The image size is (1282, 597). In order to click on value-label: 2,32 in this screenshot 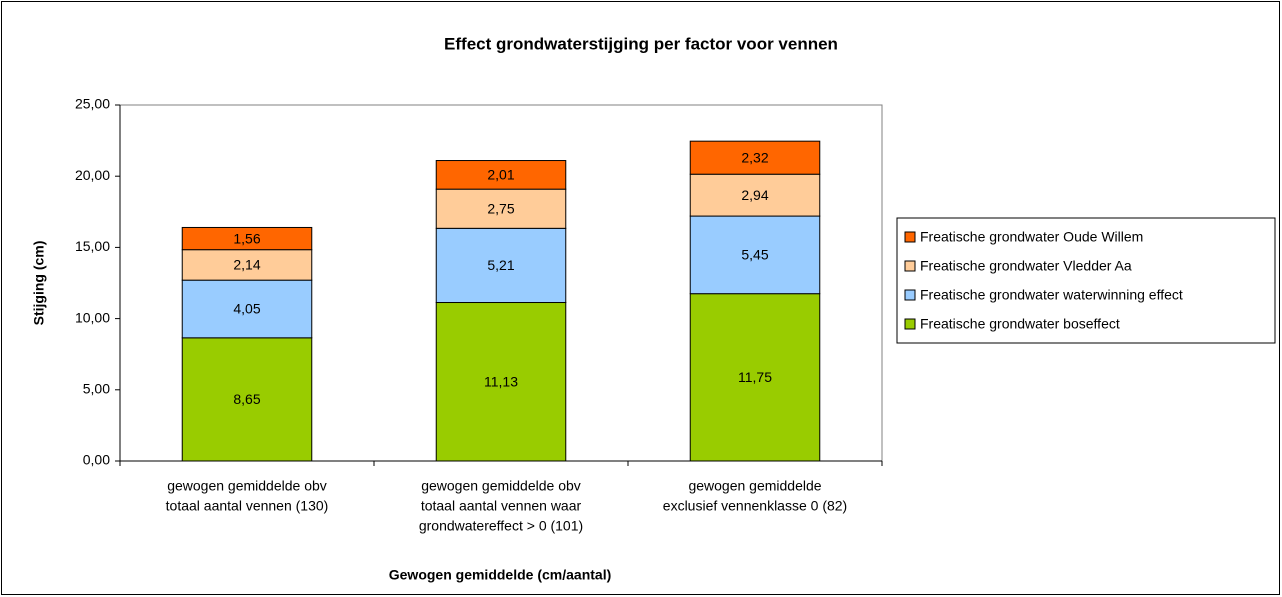, I will do `click(754, 157)`.